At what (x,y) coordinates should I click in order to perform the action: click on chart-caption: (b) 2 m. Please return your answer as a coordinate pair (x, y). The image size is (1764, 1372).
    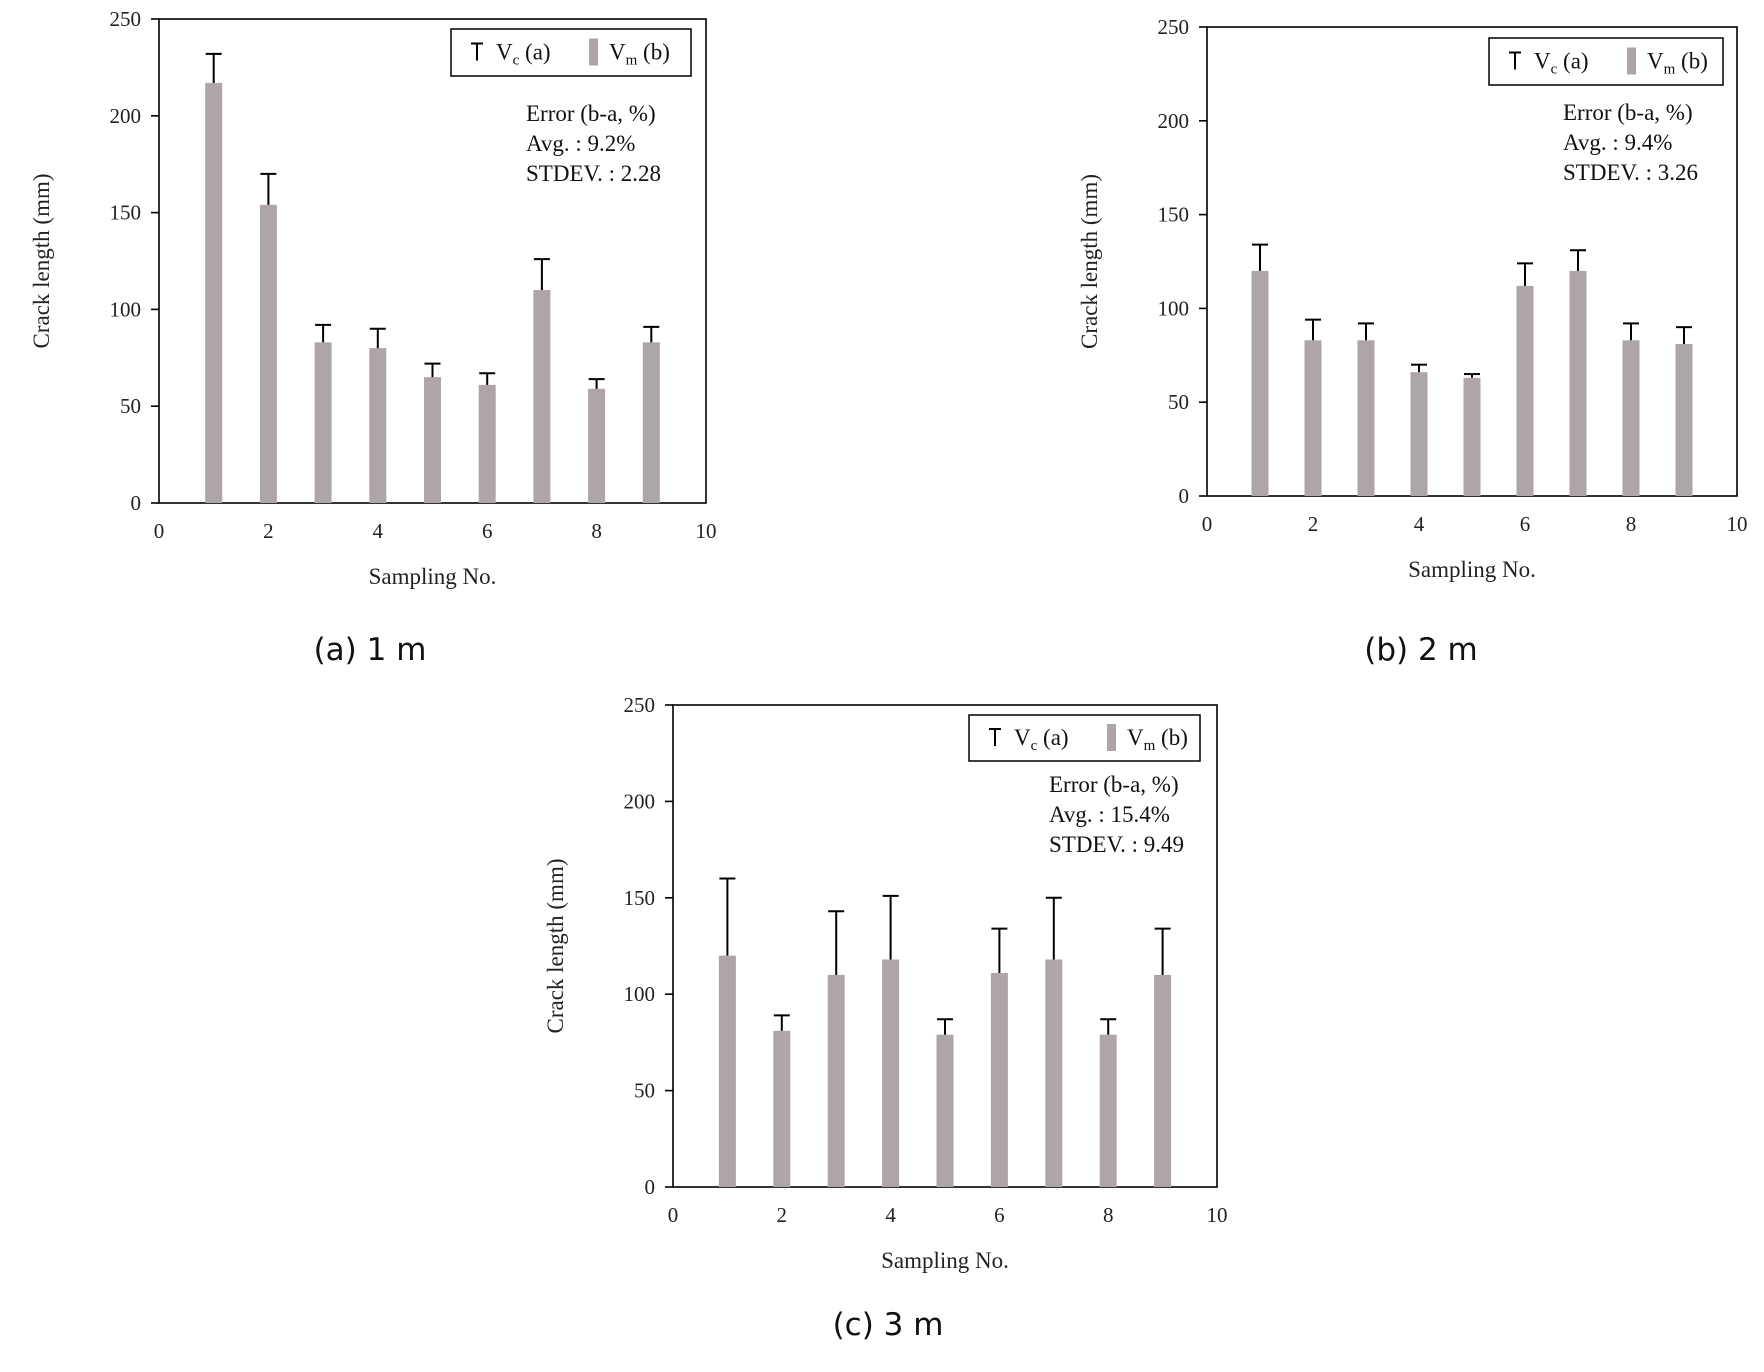
    Looking at the image, I should click on (1421, 650).